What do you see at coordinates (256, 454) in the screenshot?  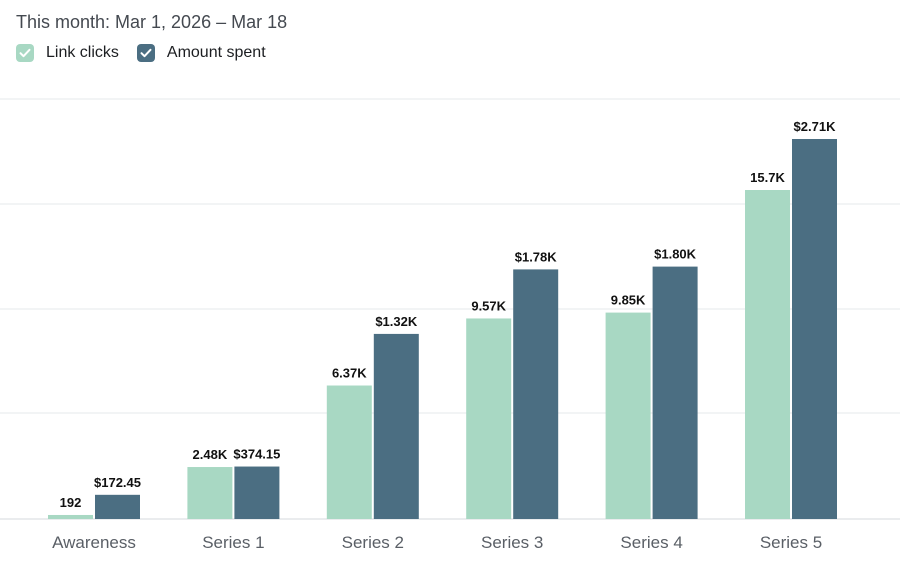 I see `data-label: $374.15` at bounding box center [256, 454].